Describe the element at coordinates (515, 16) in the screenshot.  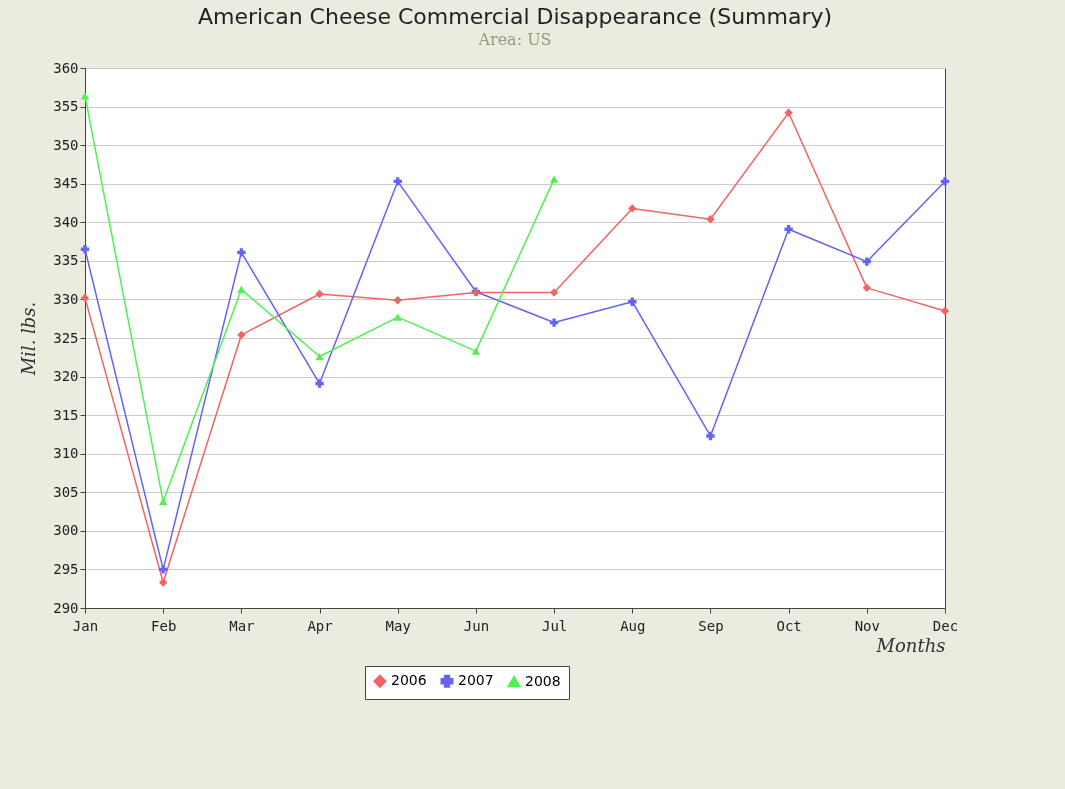
I see `chart-title: American Cheese Commercial Disappearance (Summary)` at that location.